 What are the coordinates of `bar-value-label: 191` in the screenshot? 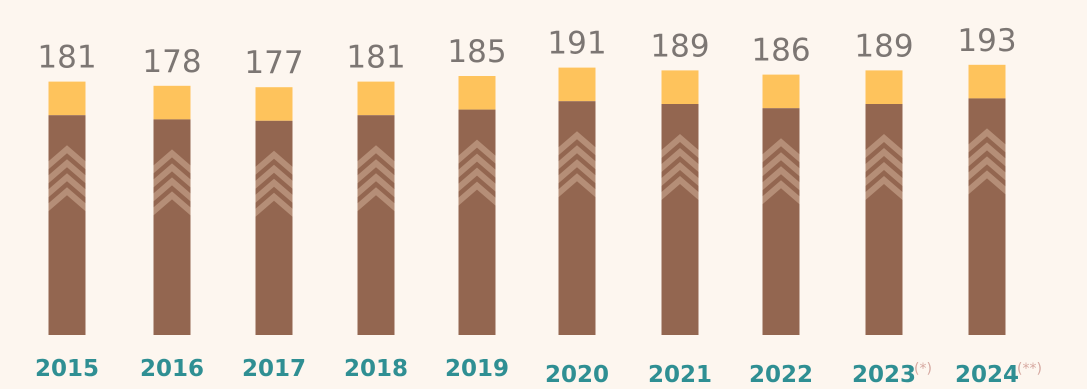 It's located at (576, 44).